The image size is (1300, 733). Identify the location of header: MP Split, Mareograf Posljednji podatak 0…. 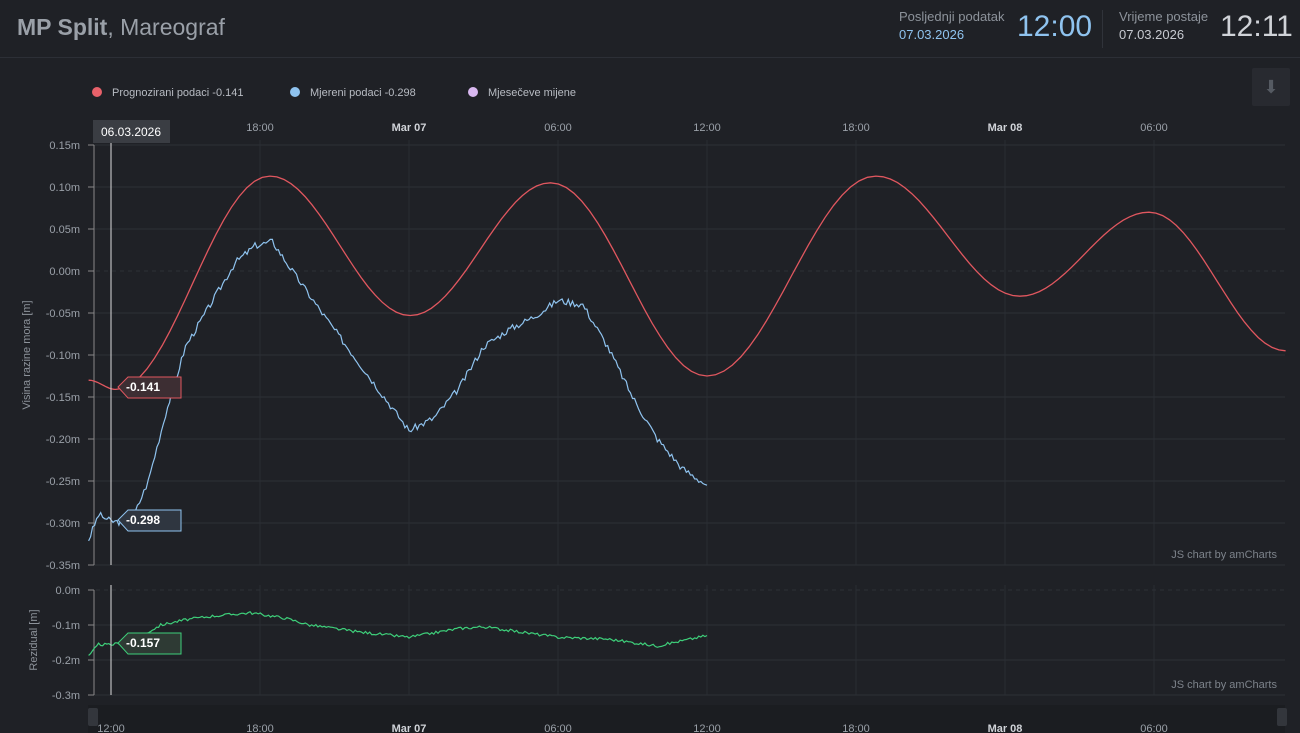
(650, 29).